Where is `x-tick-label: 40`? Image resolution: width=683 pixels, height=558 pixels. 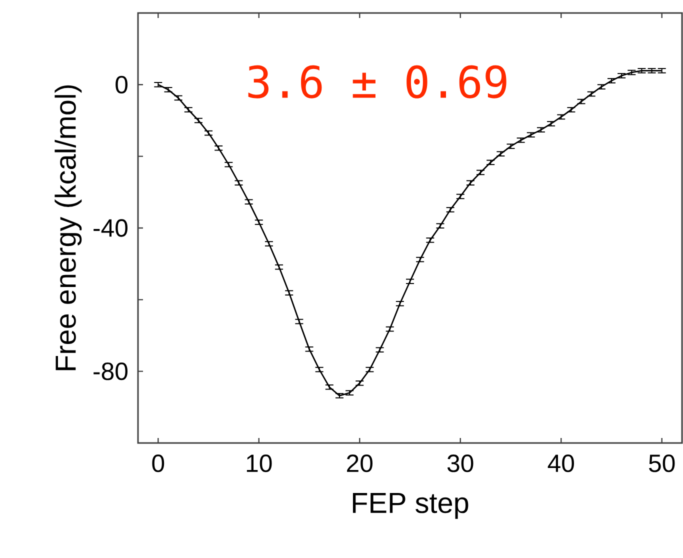 x-tick-label: 40 is located at coordinates (561, 463).